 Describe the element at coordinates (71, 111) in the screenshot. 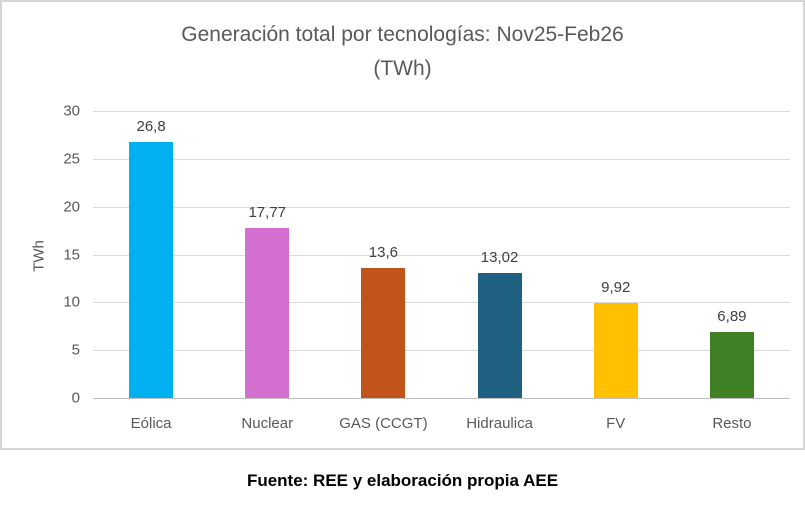

I see `y-tick-30: 30` at that location.